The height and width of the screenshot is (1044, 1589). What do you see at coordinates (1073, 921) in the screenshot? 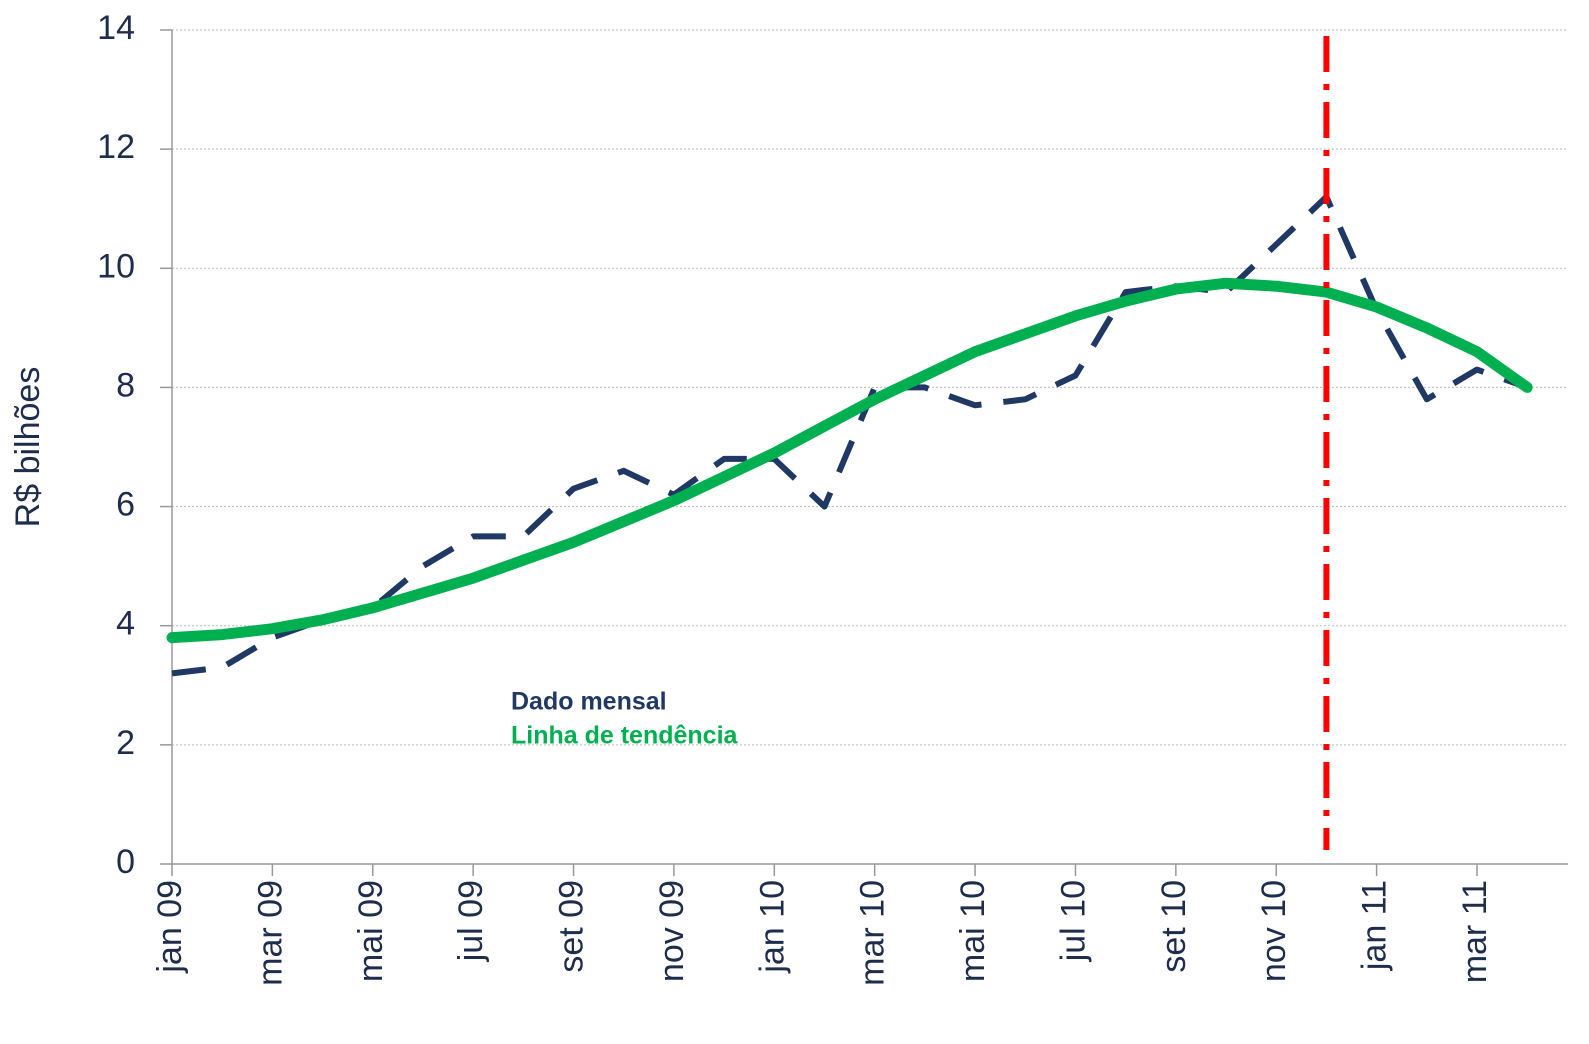
I see `x-tick-label: jul 10` at bounding box center [1073, 921].